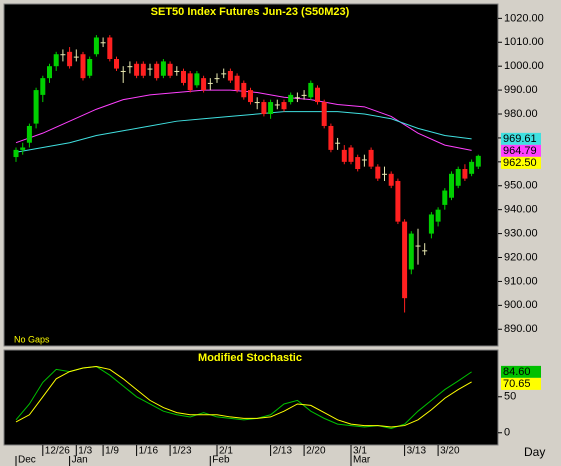  I want to click on x-tick-label: 2/1, so click(226, 451).